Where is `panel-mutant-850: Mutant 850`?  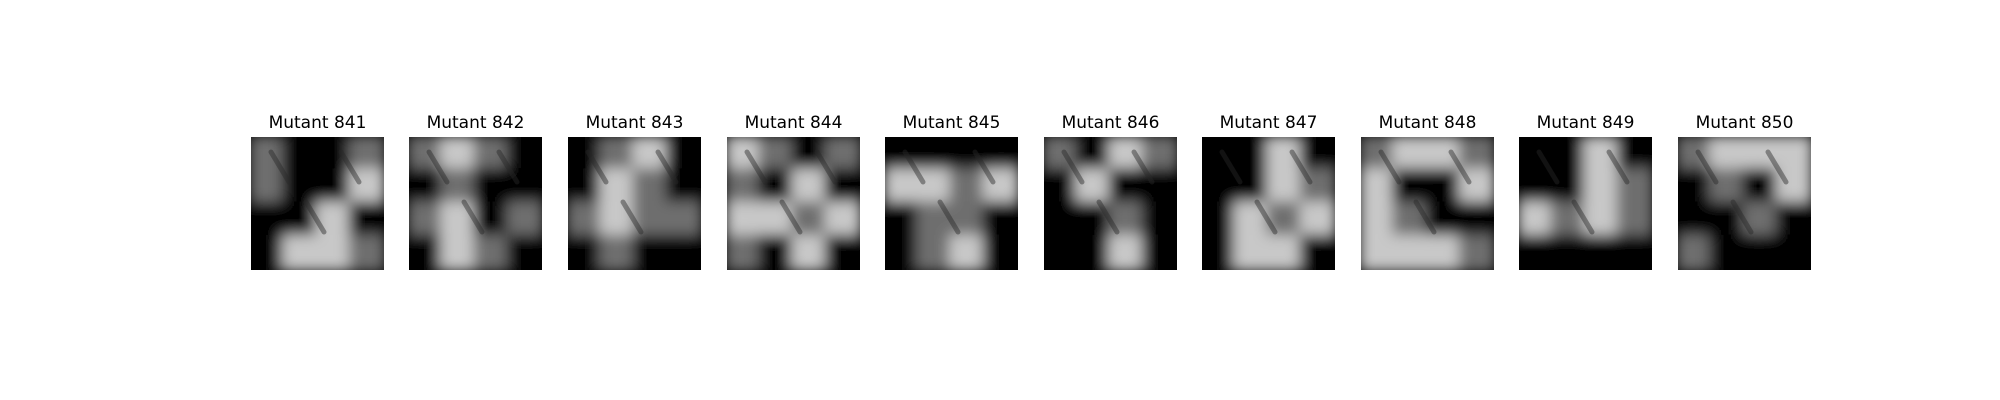 panel-mutant-850: Mutant 850 is located at coordinates (1744, 189).